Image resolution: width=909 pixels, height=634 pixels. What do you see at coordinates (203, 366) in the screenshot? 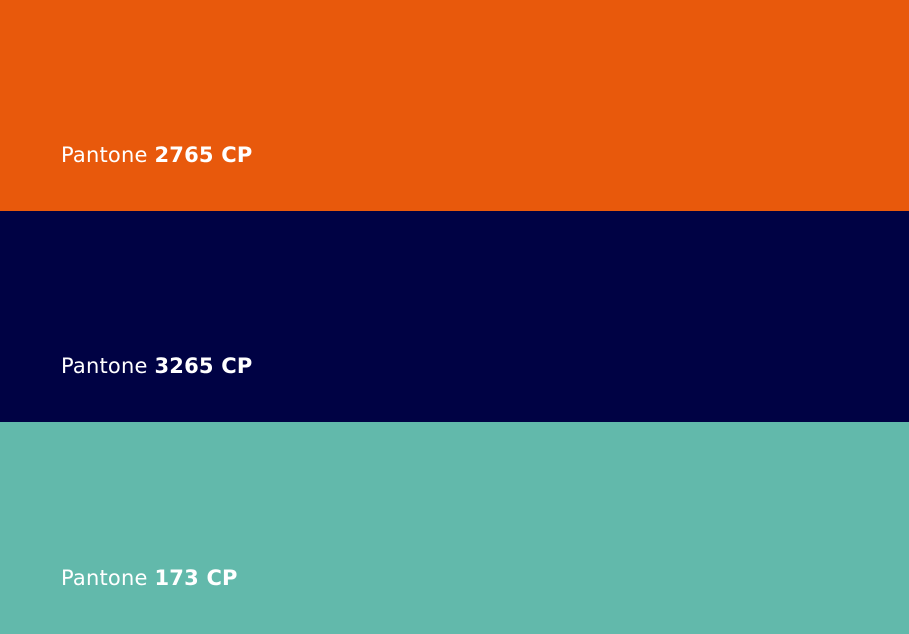
I see `swatch-label-code: 3265 CP` at bounding box center [203, 366].